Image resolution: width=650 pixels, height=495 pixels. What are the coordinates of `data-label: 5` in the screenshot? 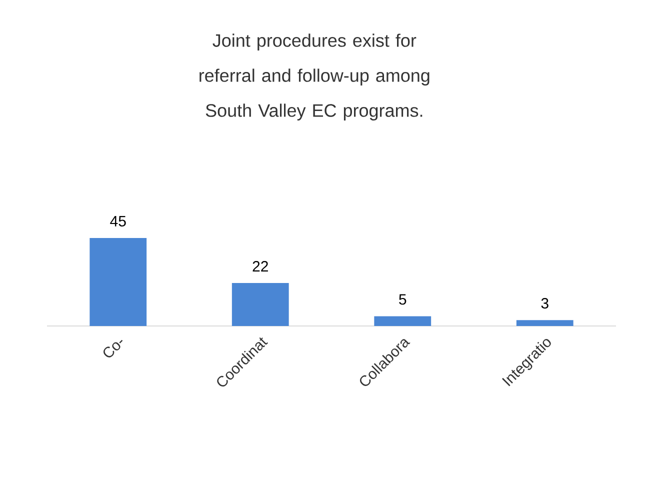 It's located at (402, 299).